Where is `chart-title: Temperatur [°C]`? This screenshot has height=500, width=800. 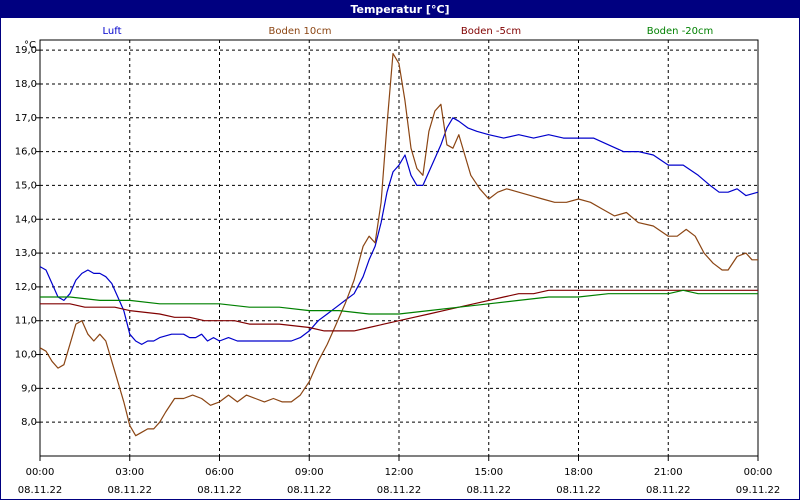
chart-title: Temperatur [°C] is located at coordinates (400, 9).